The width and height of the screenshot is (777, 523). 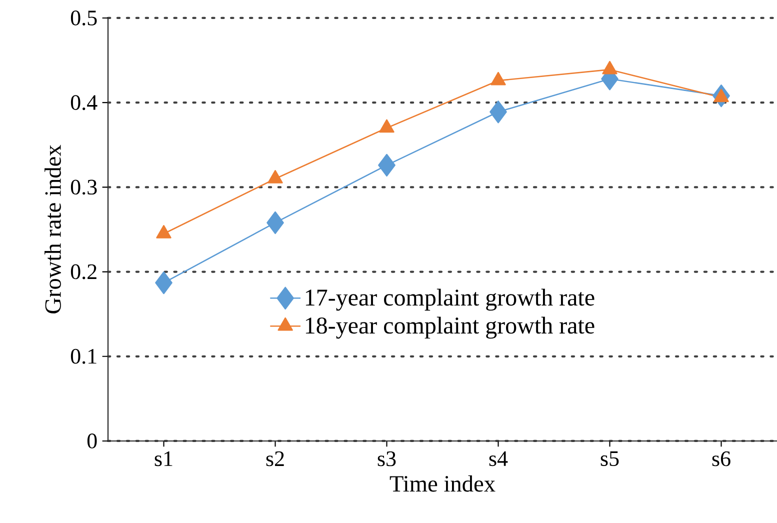 I want to click on y-tick-label: 0.1, so click(x=83, y=356).